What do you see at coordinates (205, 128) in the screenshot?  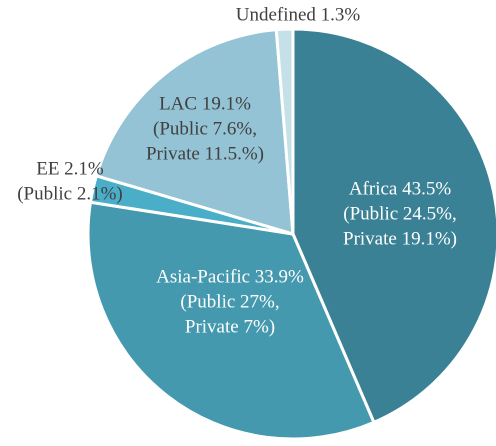 I see `slice-label: (Public 7.6%,` at bounding box center [205, 128].